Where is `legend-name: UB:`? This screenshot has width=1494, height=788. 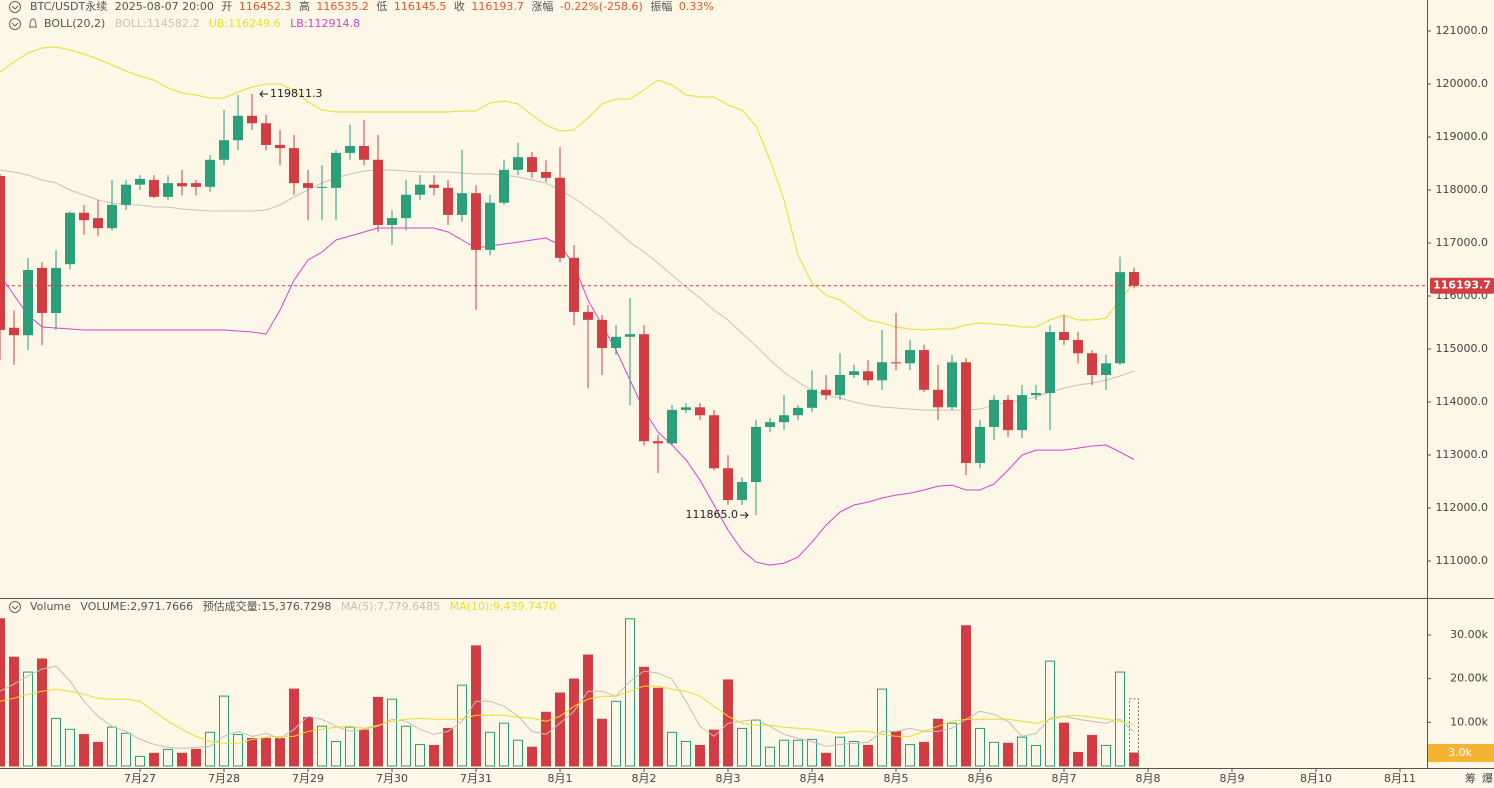 legend-name: UB: is located at coordinates (218, 23).